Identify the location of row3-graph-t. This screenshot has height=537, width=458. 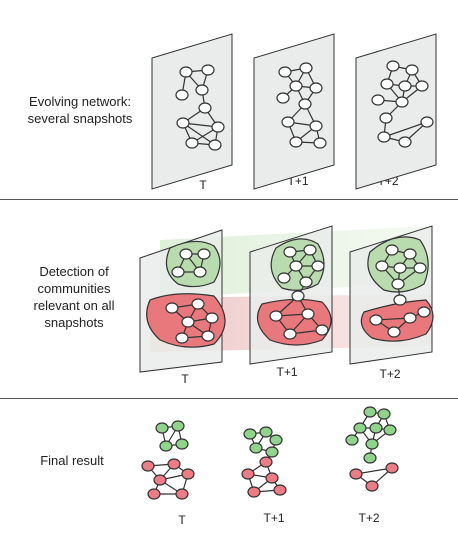
(168, 460).